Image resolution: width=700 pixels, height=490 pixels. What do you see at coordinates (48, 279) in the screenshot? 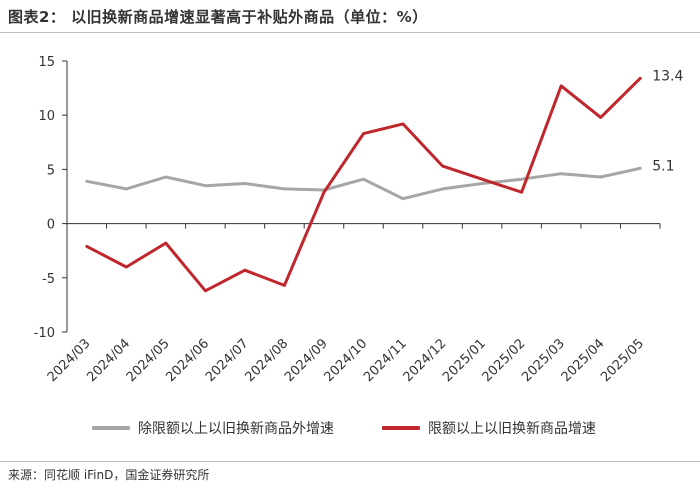
I see `y-tick-label: -5` at bounding box center [48, 279].